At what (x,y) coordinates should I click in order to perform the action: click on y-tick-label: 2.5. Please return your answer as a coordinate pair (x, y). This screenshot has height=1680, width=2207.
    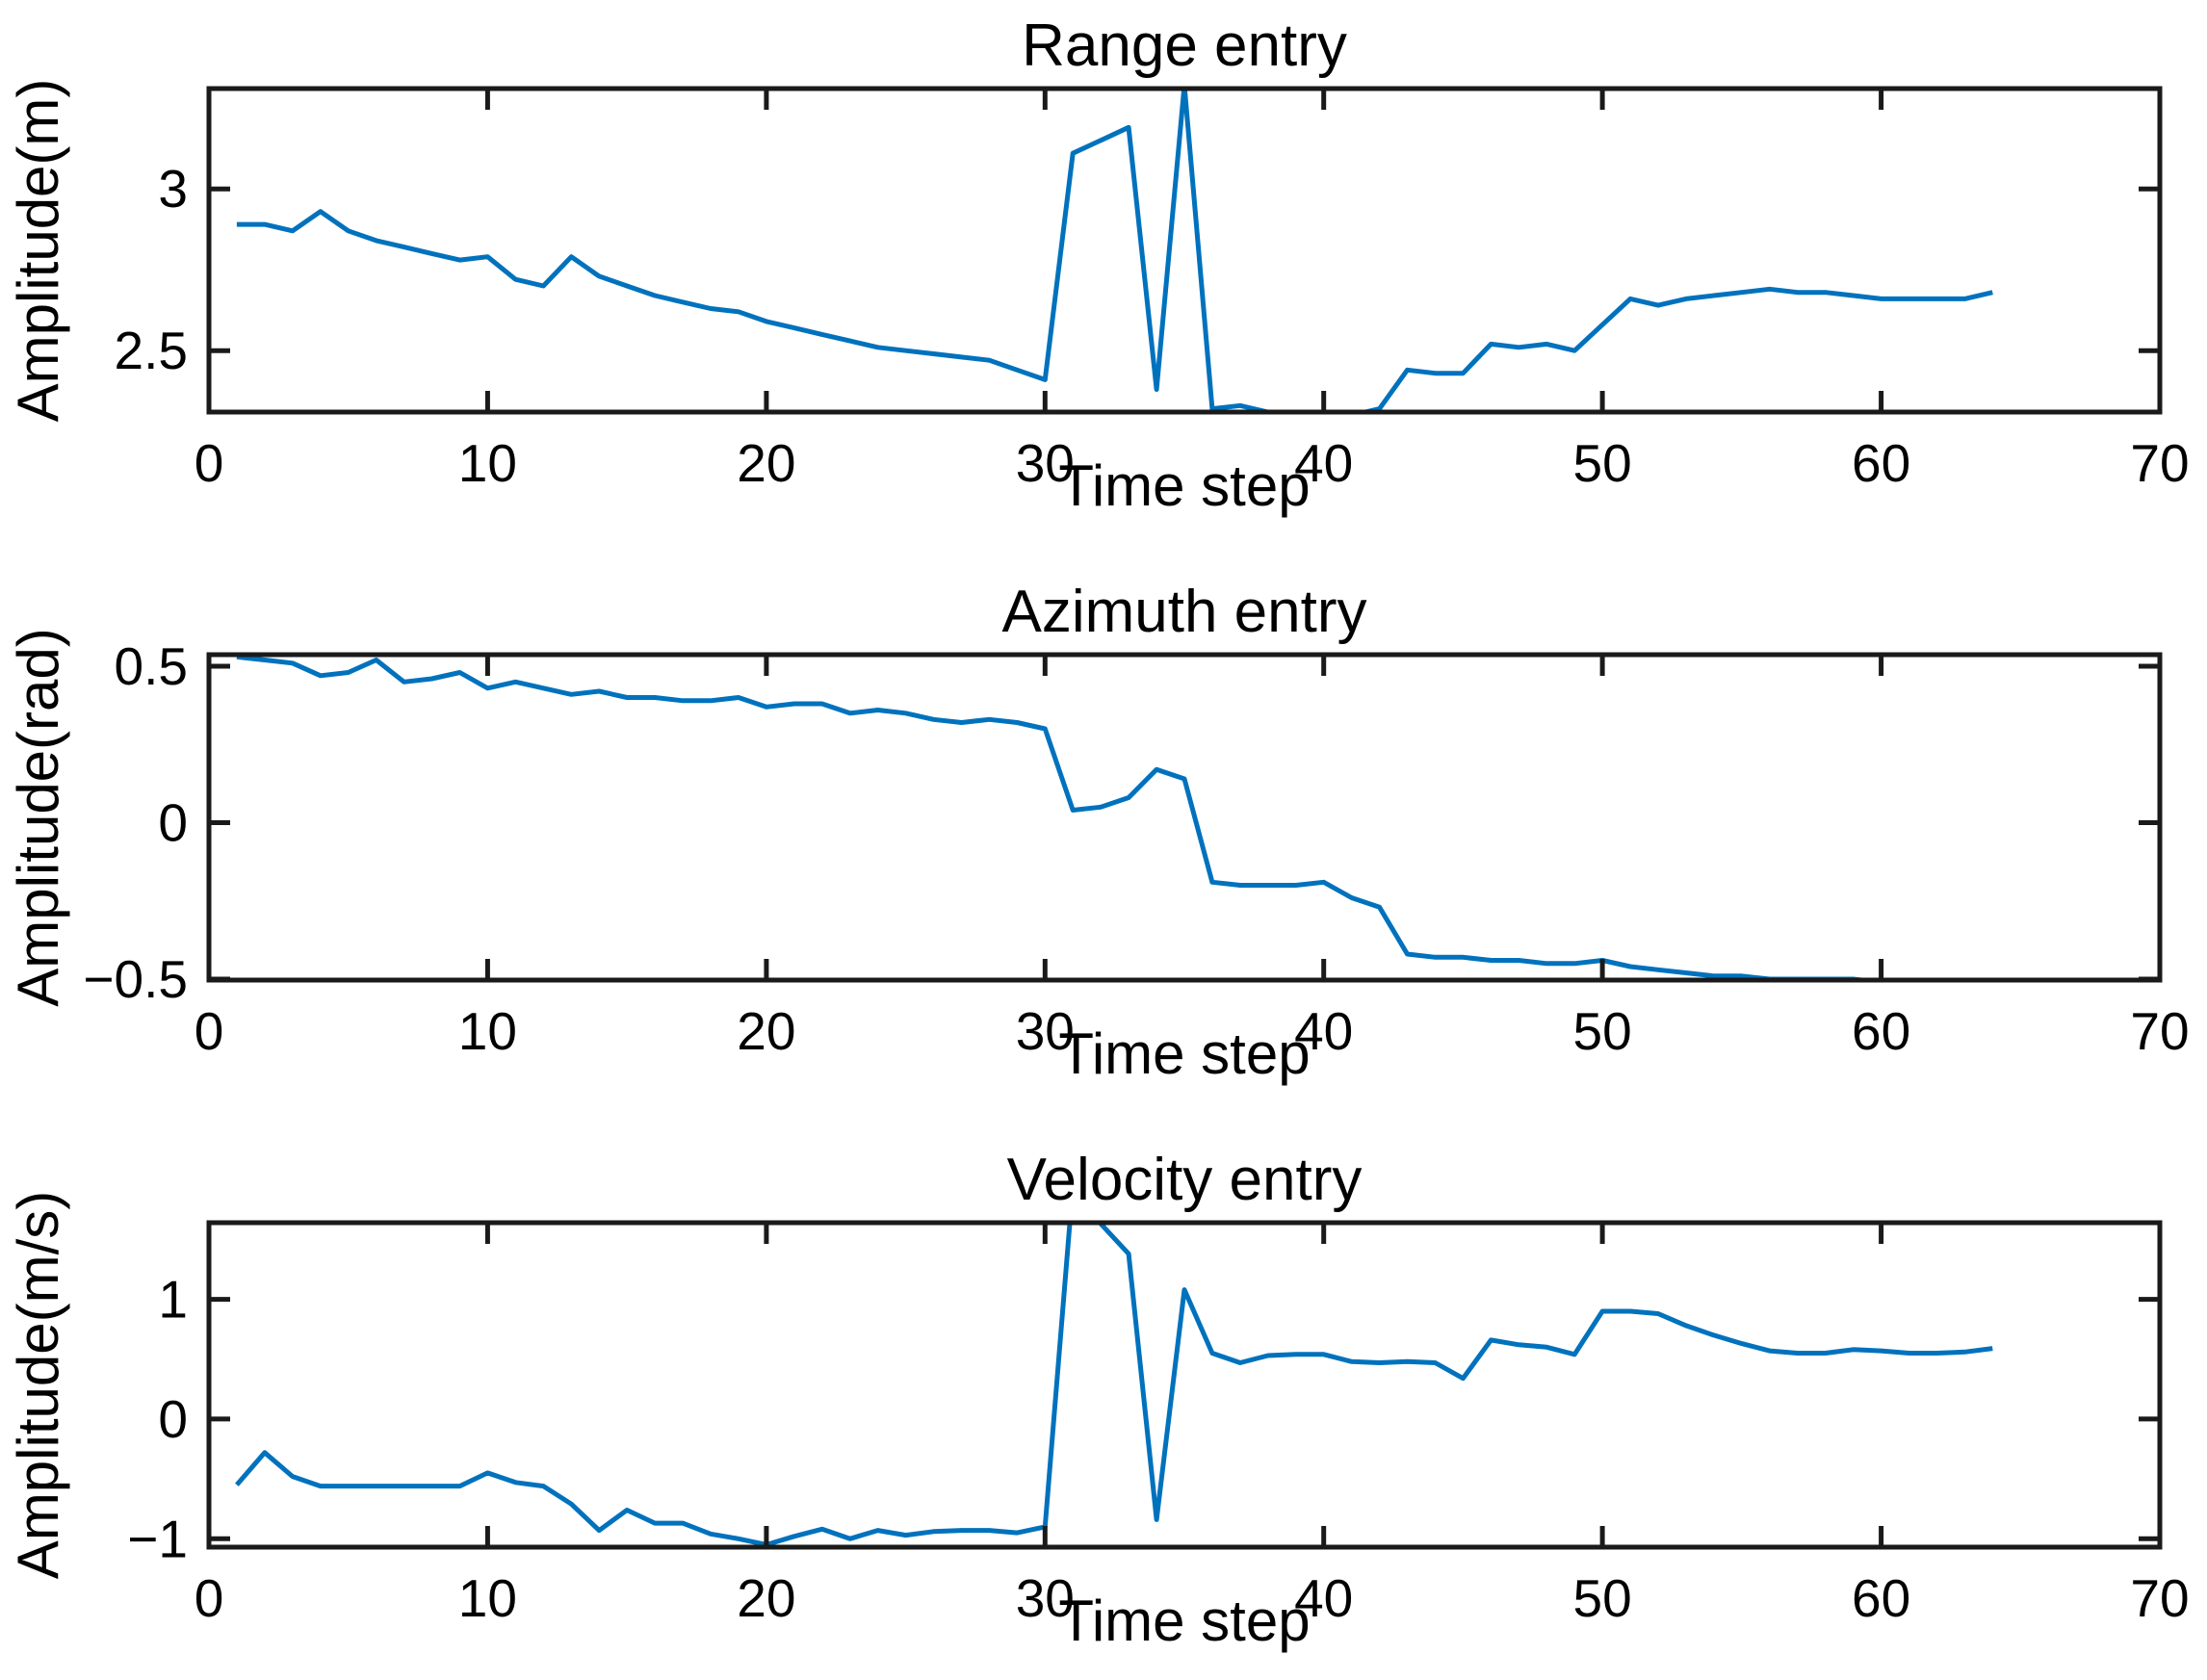
    Looking at the image, I should click on (151, 350).